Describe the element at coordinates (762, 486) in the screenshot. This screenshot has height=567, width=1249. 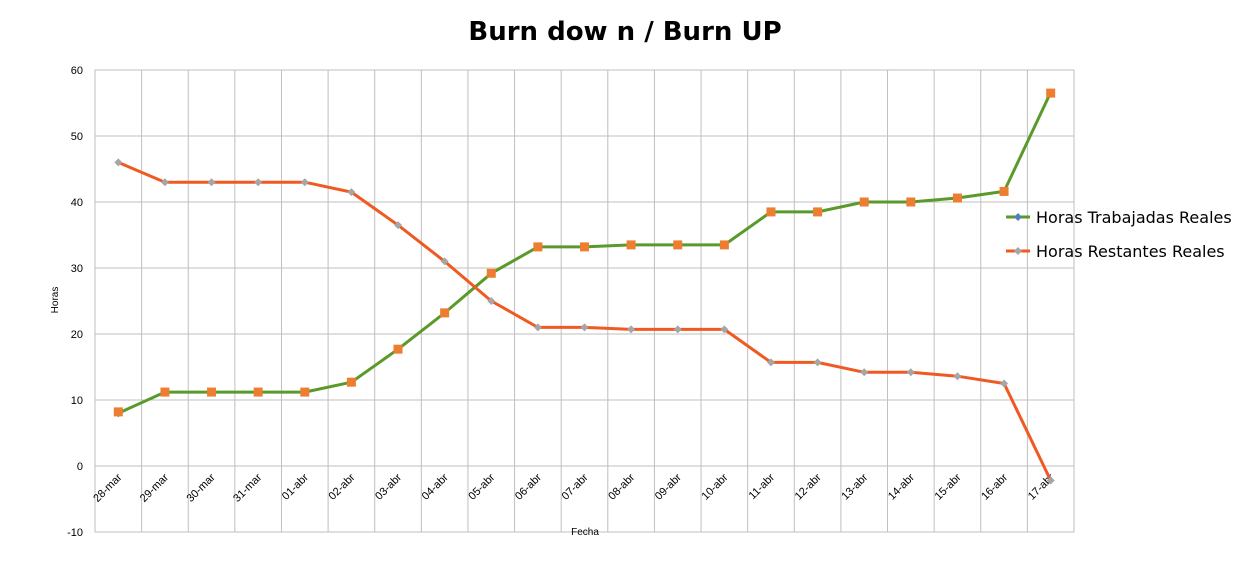
I see `x-tick-label: 11-abr` at that location.